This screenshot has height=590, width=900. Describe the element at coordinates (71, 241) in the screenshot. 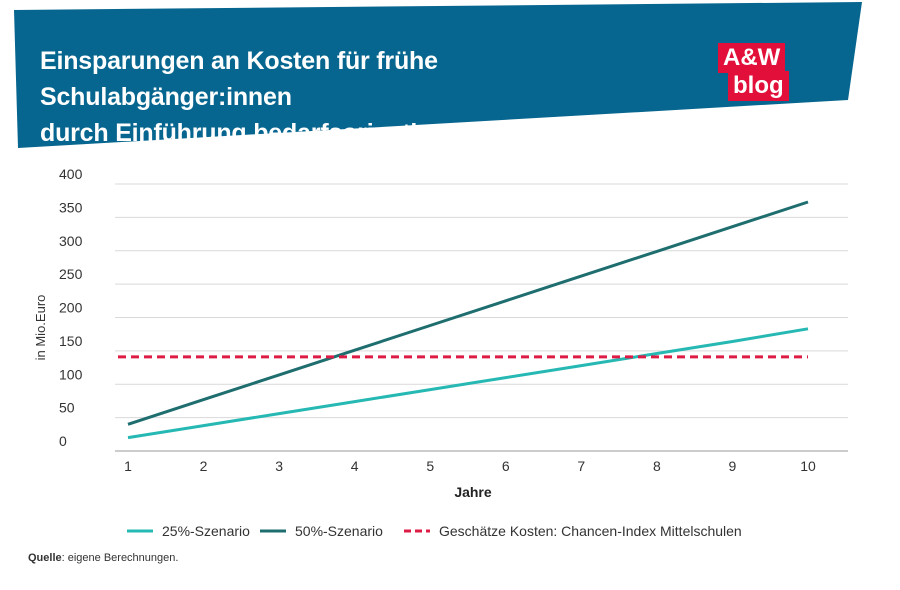

I see `y-tick-label: 300` at that location.